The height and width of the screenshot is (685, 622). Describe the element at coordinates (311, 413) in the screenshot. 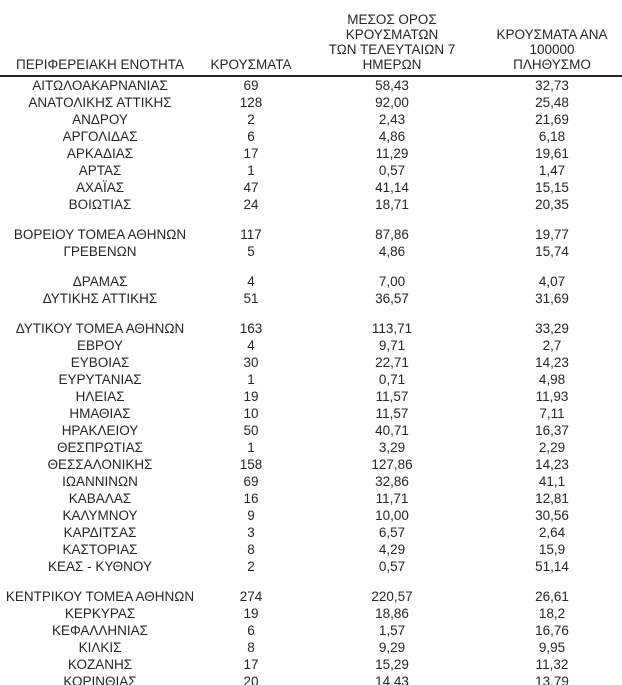

I see `table-row: ΗΜΑΘΙΑΣ 10 11,57 7,11` at that location.